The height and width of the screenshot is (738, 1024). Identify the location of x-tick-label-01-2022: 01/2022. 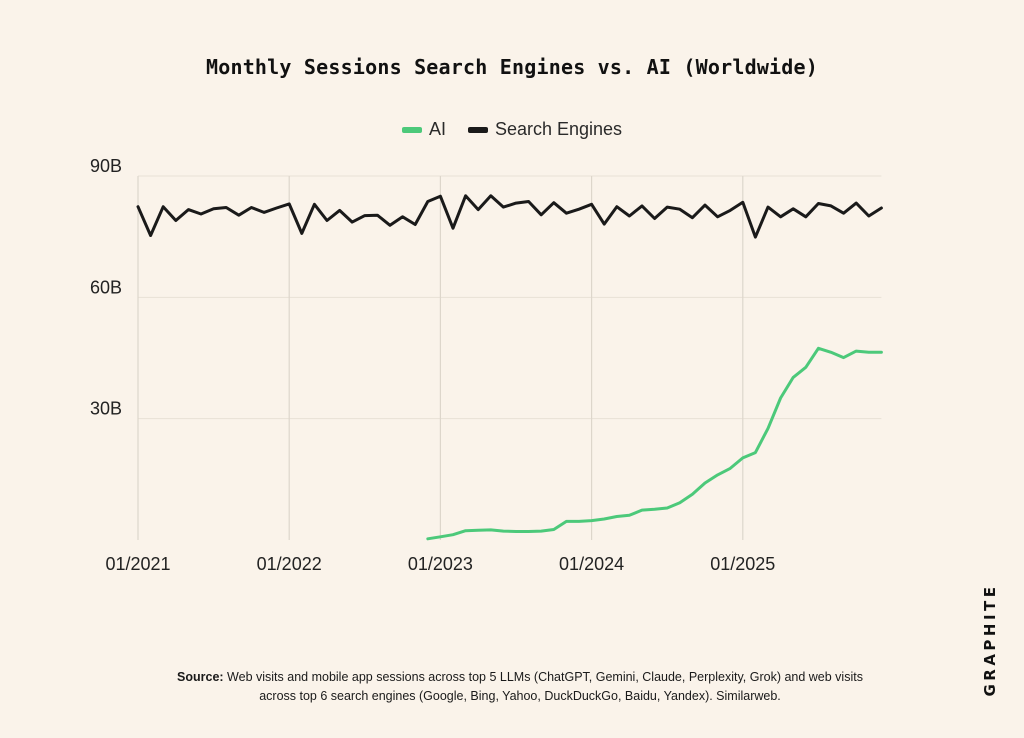
(289, 564).